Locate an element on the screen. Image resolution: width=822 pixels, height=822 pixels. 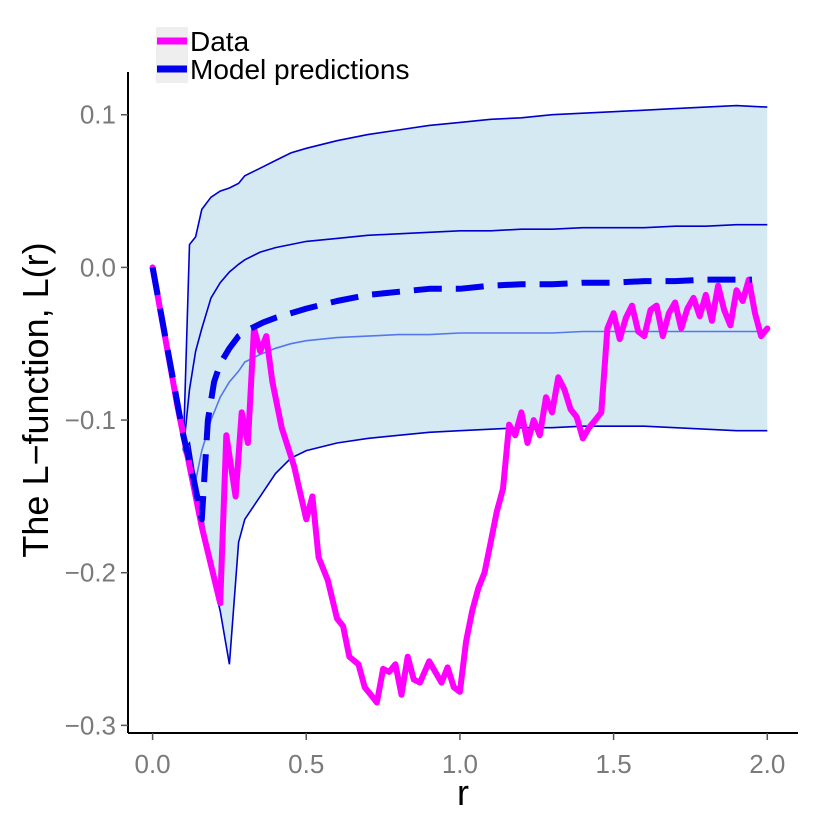
legend: Data Model predictions is located at coordinates (282, 55).